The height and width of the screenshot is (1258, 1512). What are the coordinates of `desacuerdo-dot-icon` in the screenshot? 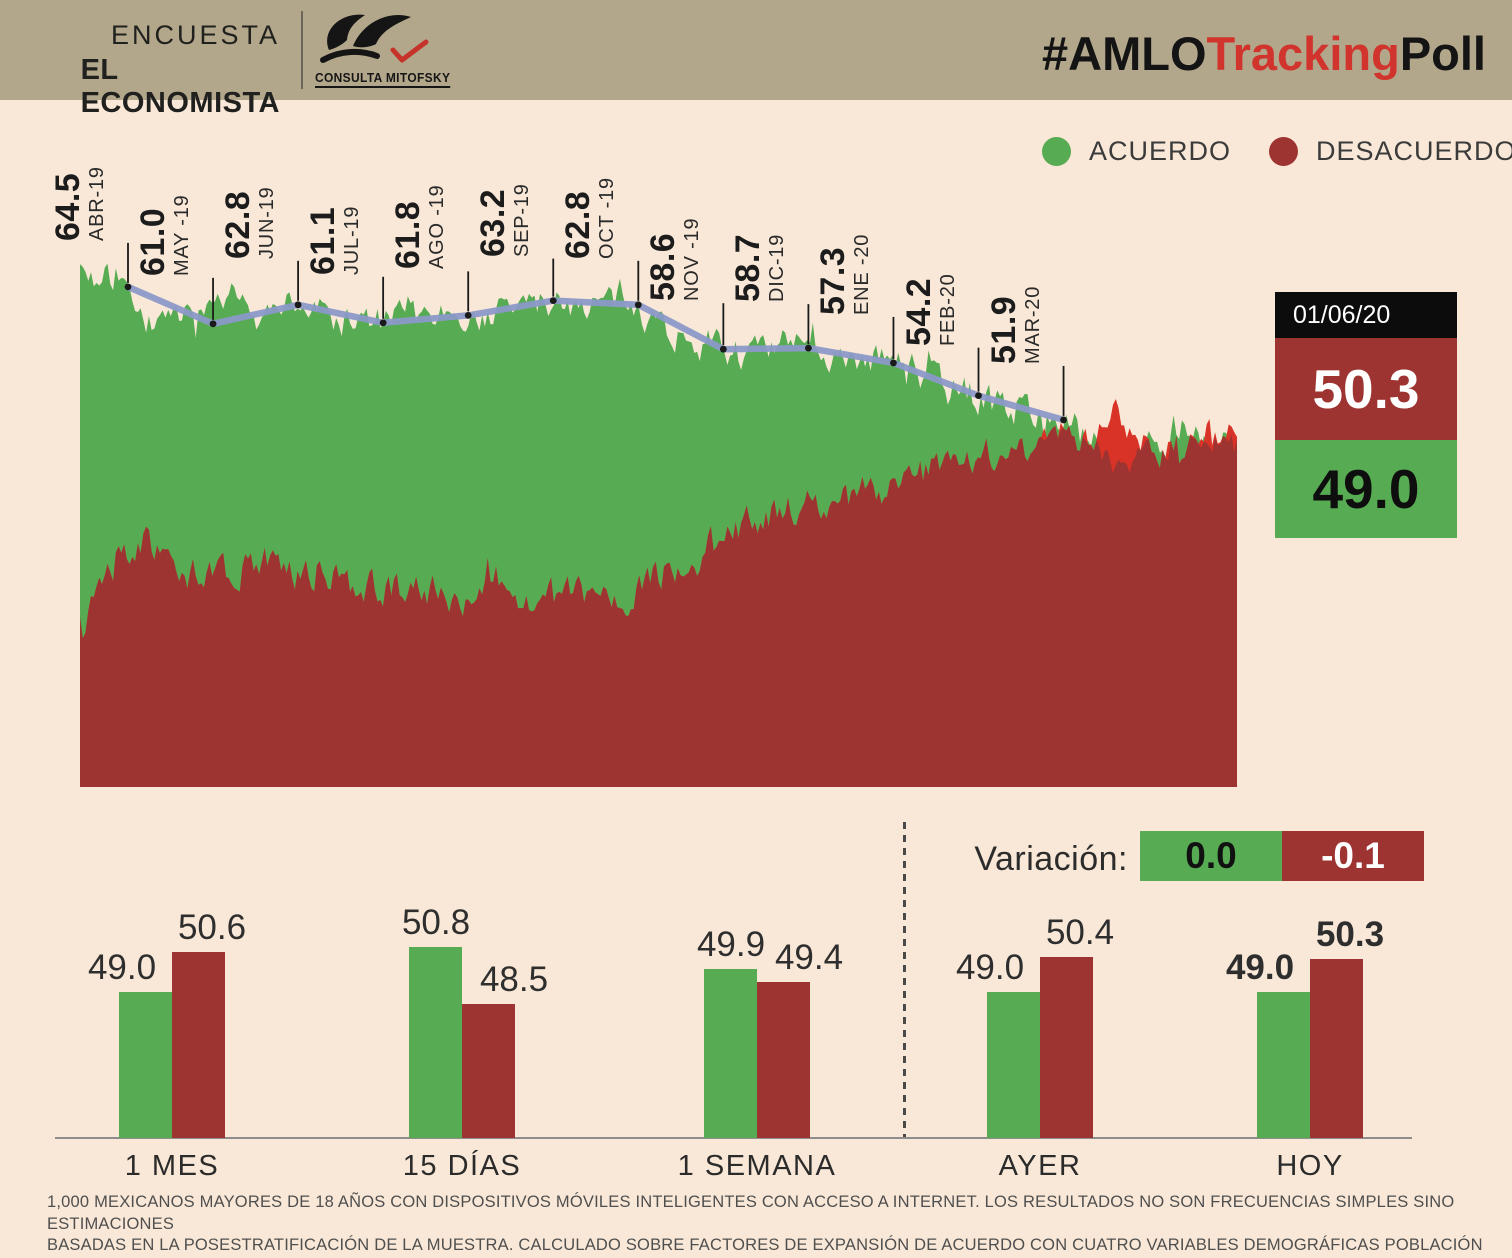 It's located at (1284, 151).